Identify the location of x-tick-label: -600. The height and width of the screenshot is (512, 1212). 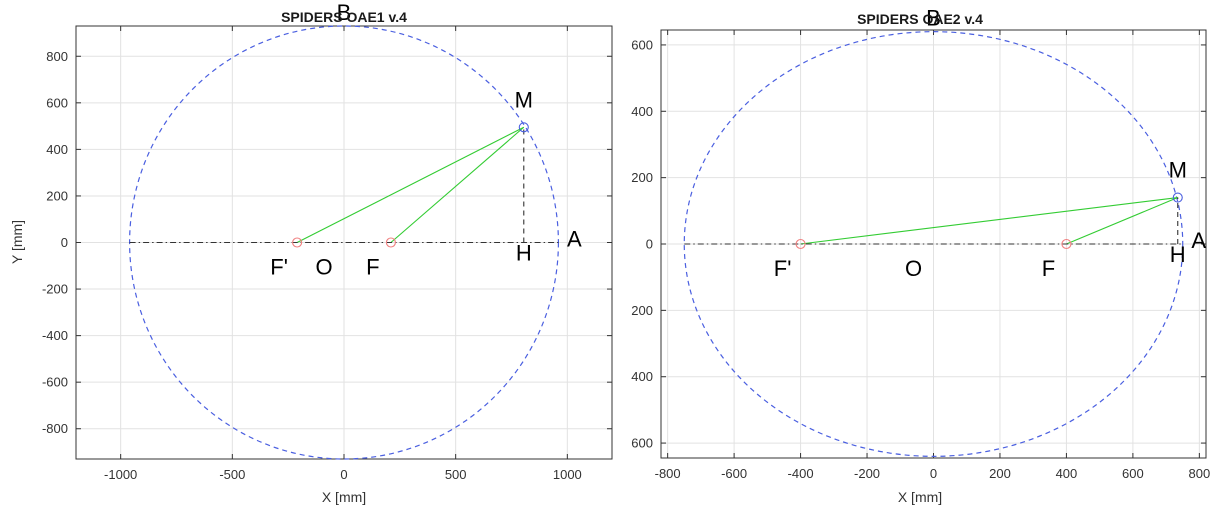
(734, 473).